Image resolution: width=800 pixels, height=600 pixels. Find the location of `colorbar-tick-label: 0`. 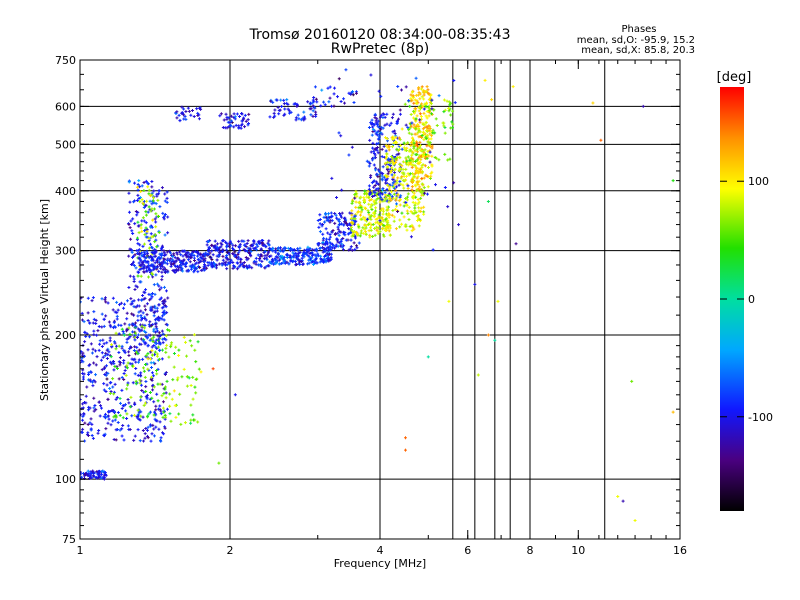

colorbar-tick-label: 0 is located at coordinates (751, 299).